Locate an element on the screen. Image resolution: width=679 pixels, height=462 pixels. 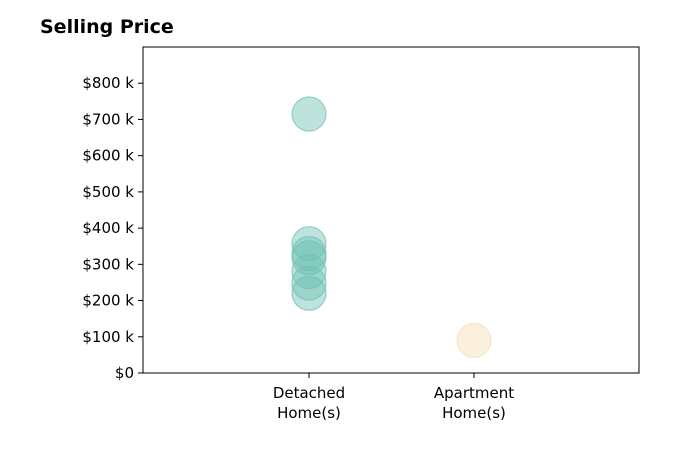
x-tick-label: Detached Home(s) is located at coordinates (309, 403).